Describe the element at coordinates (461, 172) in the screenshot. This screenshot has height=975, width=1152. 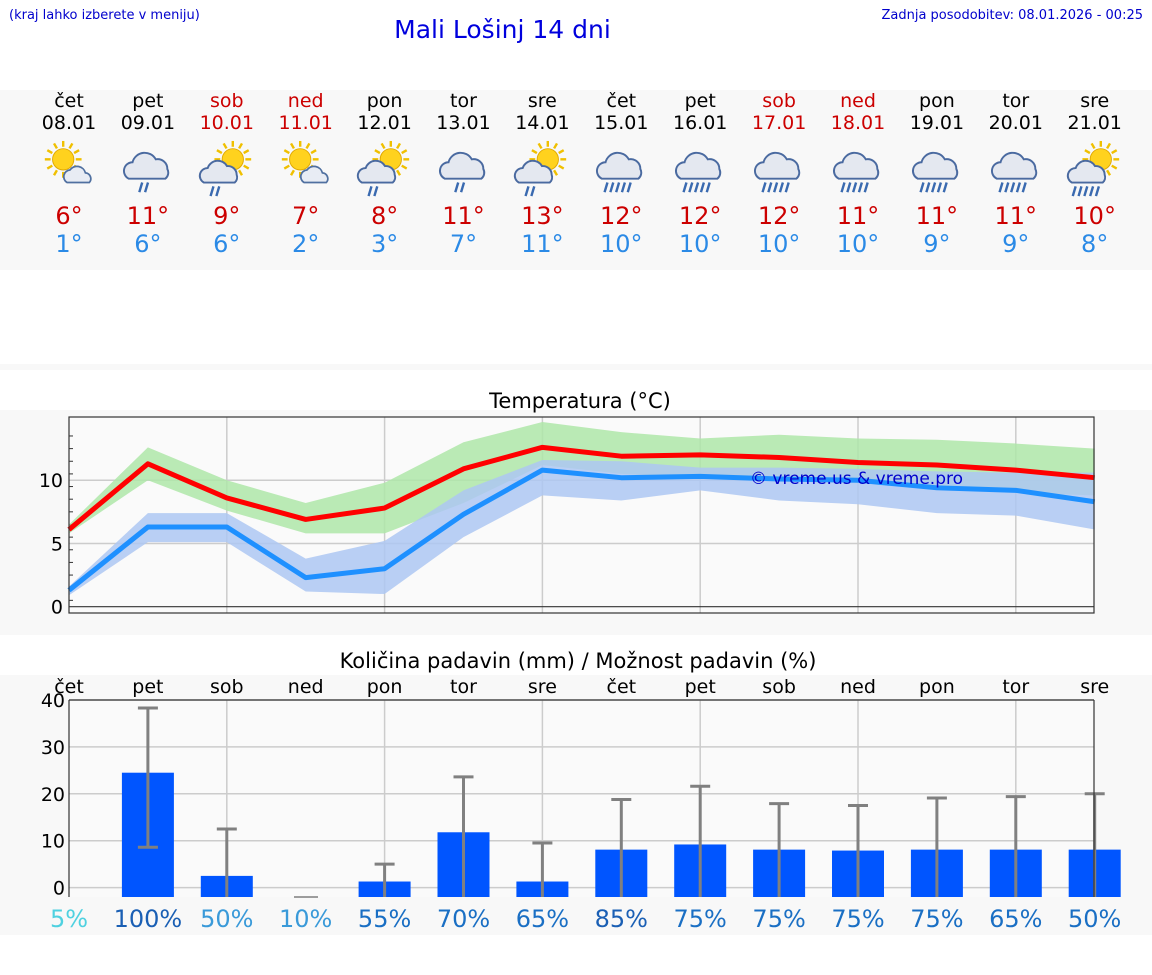
I see `rain-cloud-icon` at that location.